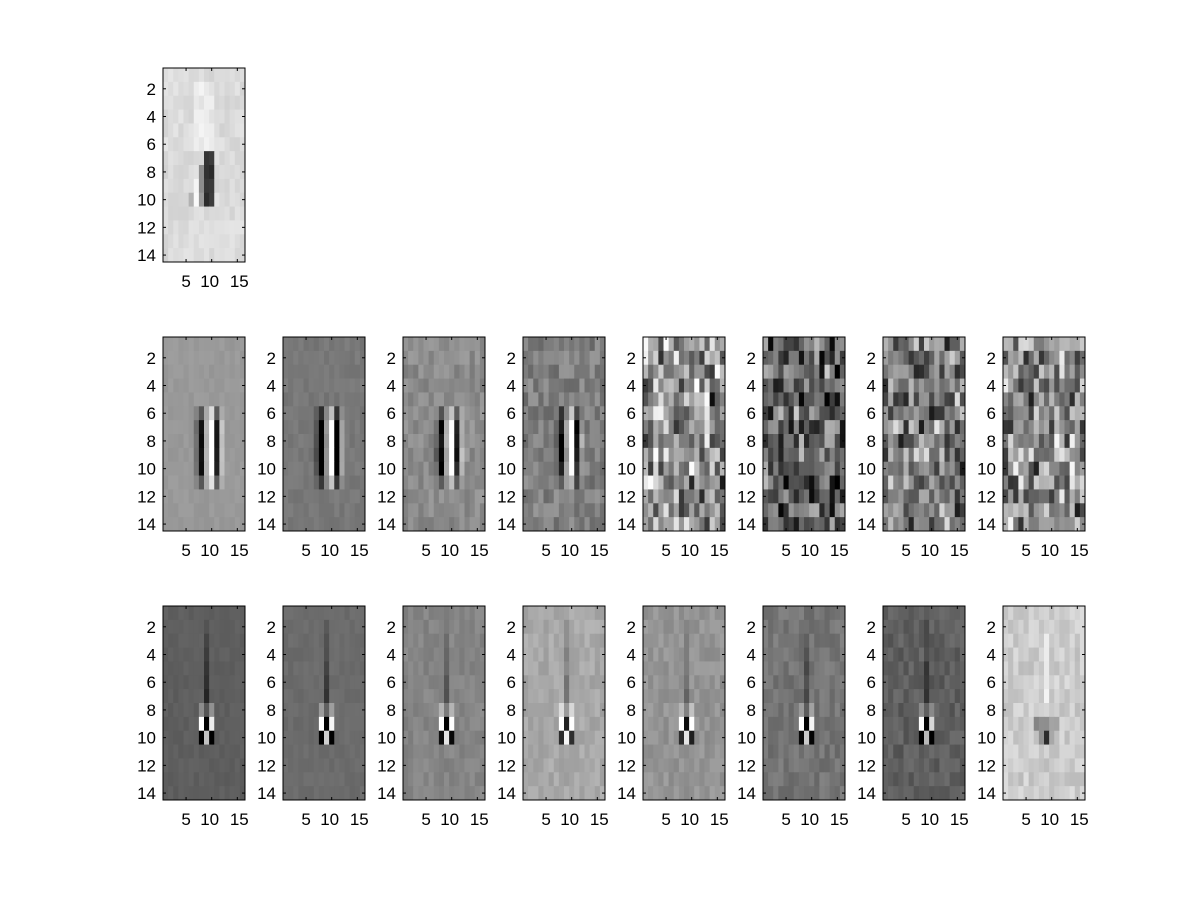 This screenshot has height=900, width=1200. Describe the element at coordinates (151, 682) in the screenshot. I see `y-tick-label: 6` at that location.